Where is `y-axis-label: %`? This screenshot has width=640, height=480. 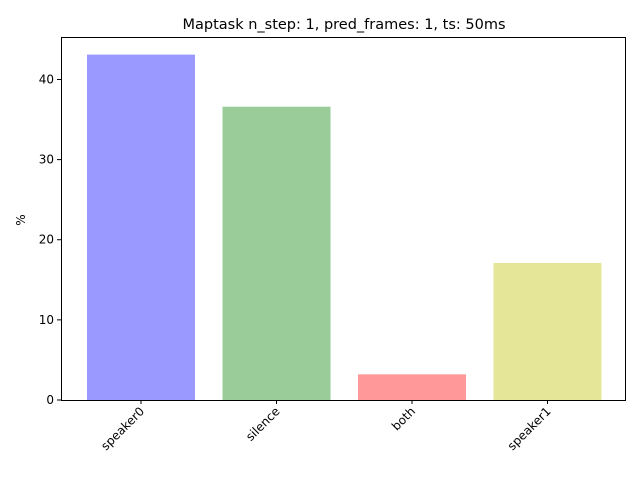
y-axis-label: % is located at coordinates (21, 219).